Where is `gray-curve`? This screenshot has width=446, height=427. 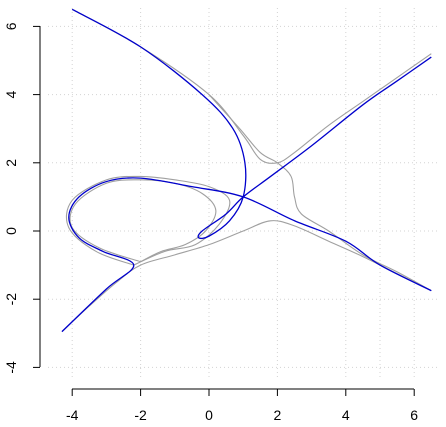 gray-curve is located at coordinates (148, 220).